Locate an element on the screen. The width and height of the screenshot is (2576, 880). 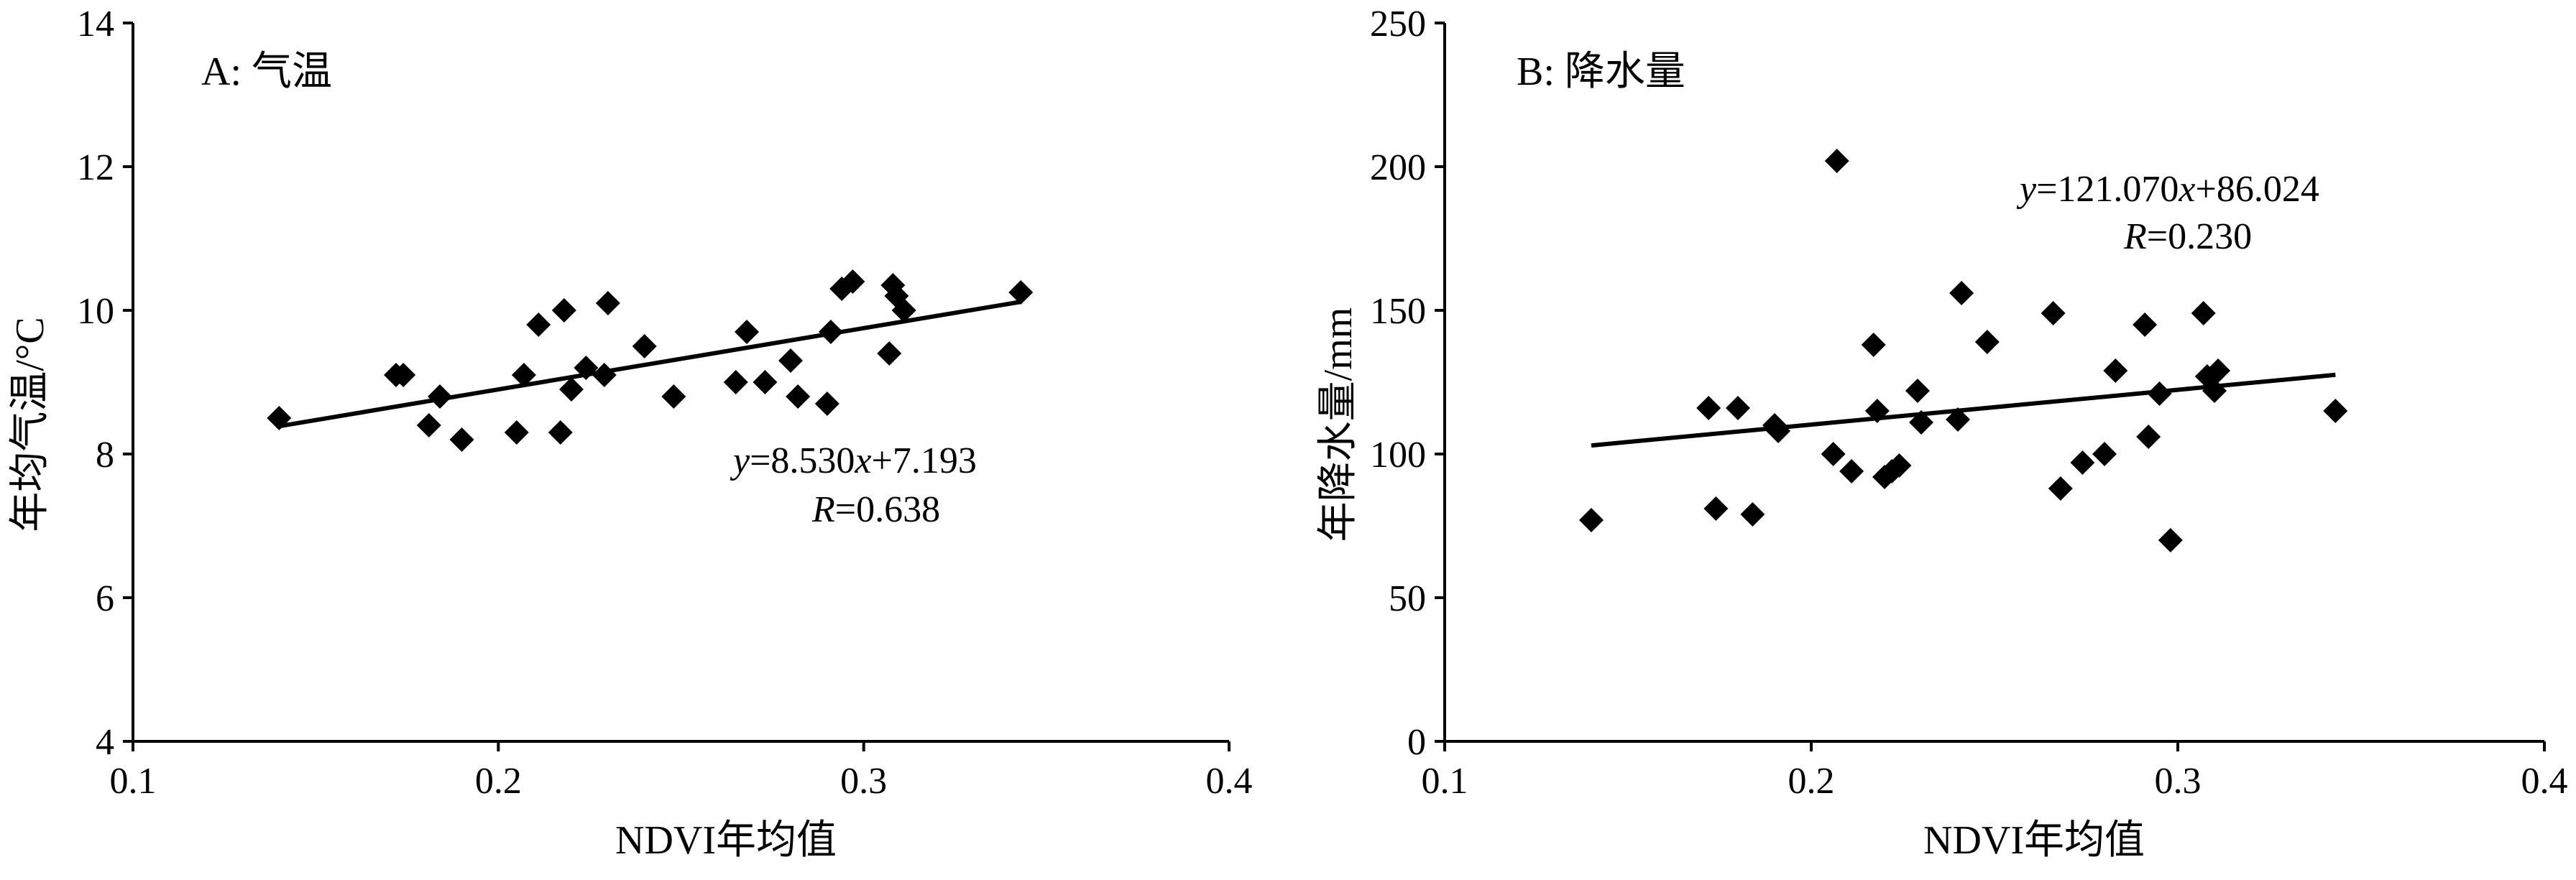
r-value: =0.638 is located at coordinates (887, 509).